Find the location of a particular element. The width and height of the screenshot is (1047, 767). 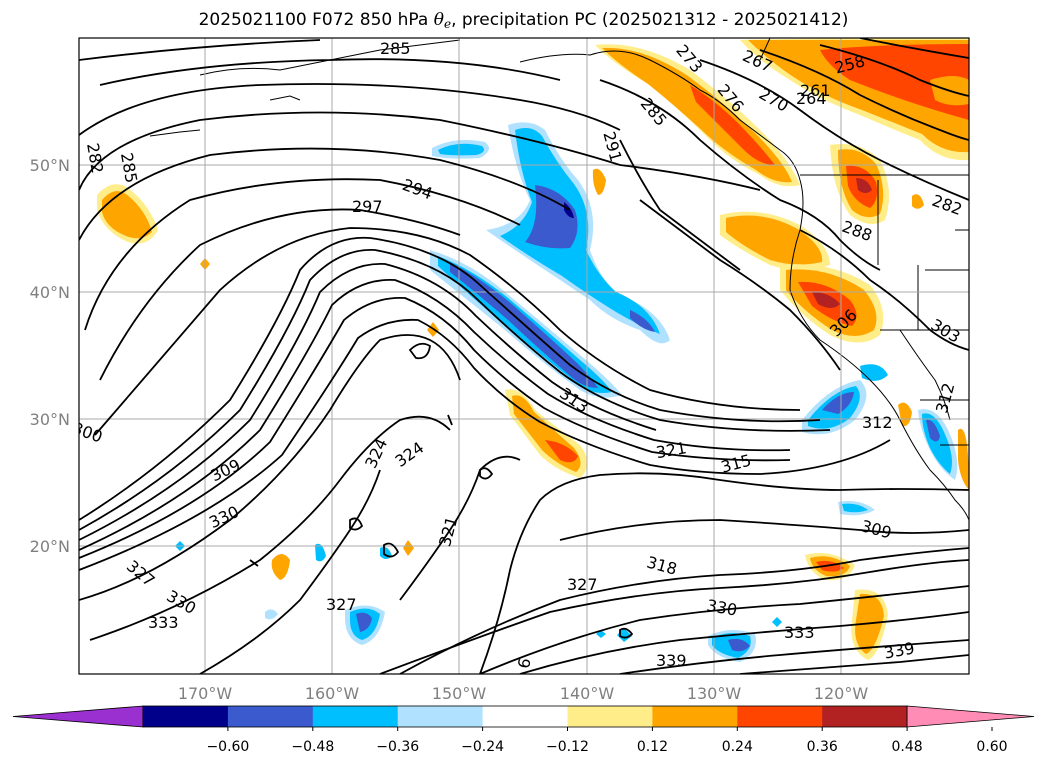

lat-label: 20°N is located at coordinates (50, 546).